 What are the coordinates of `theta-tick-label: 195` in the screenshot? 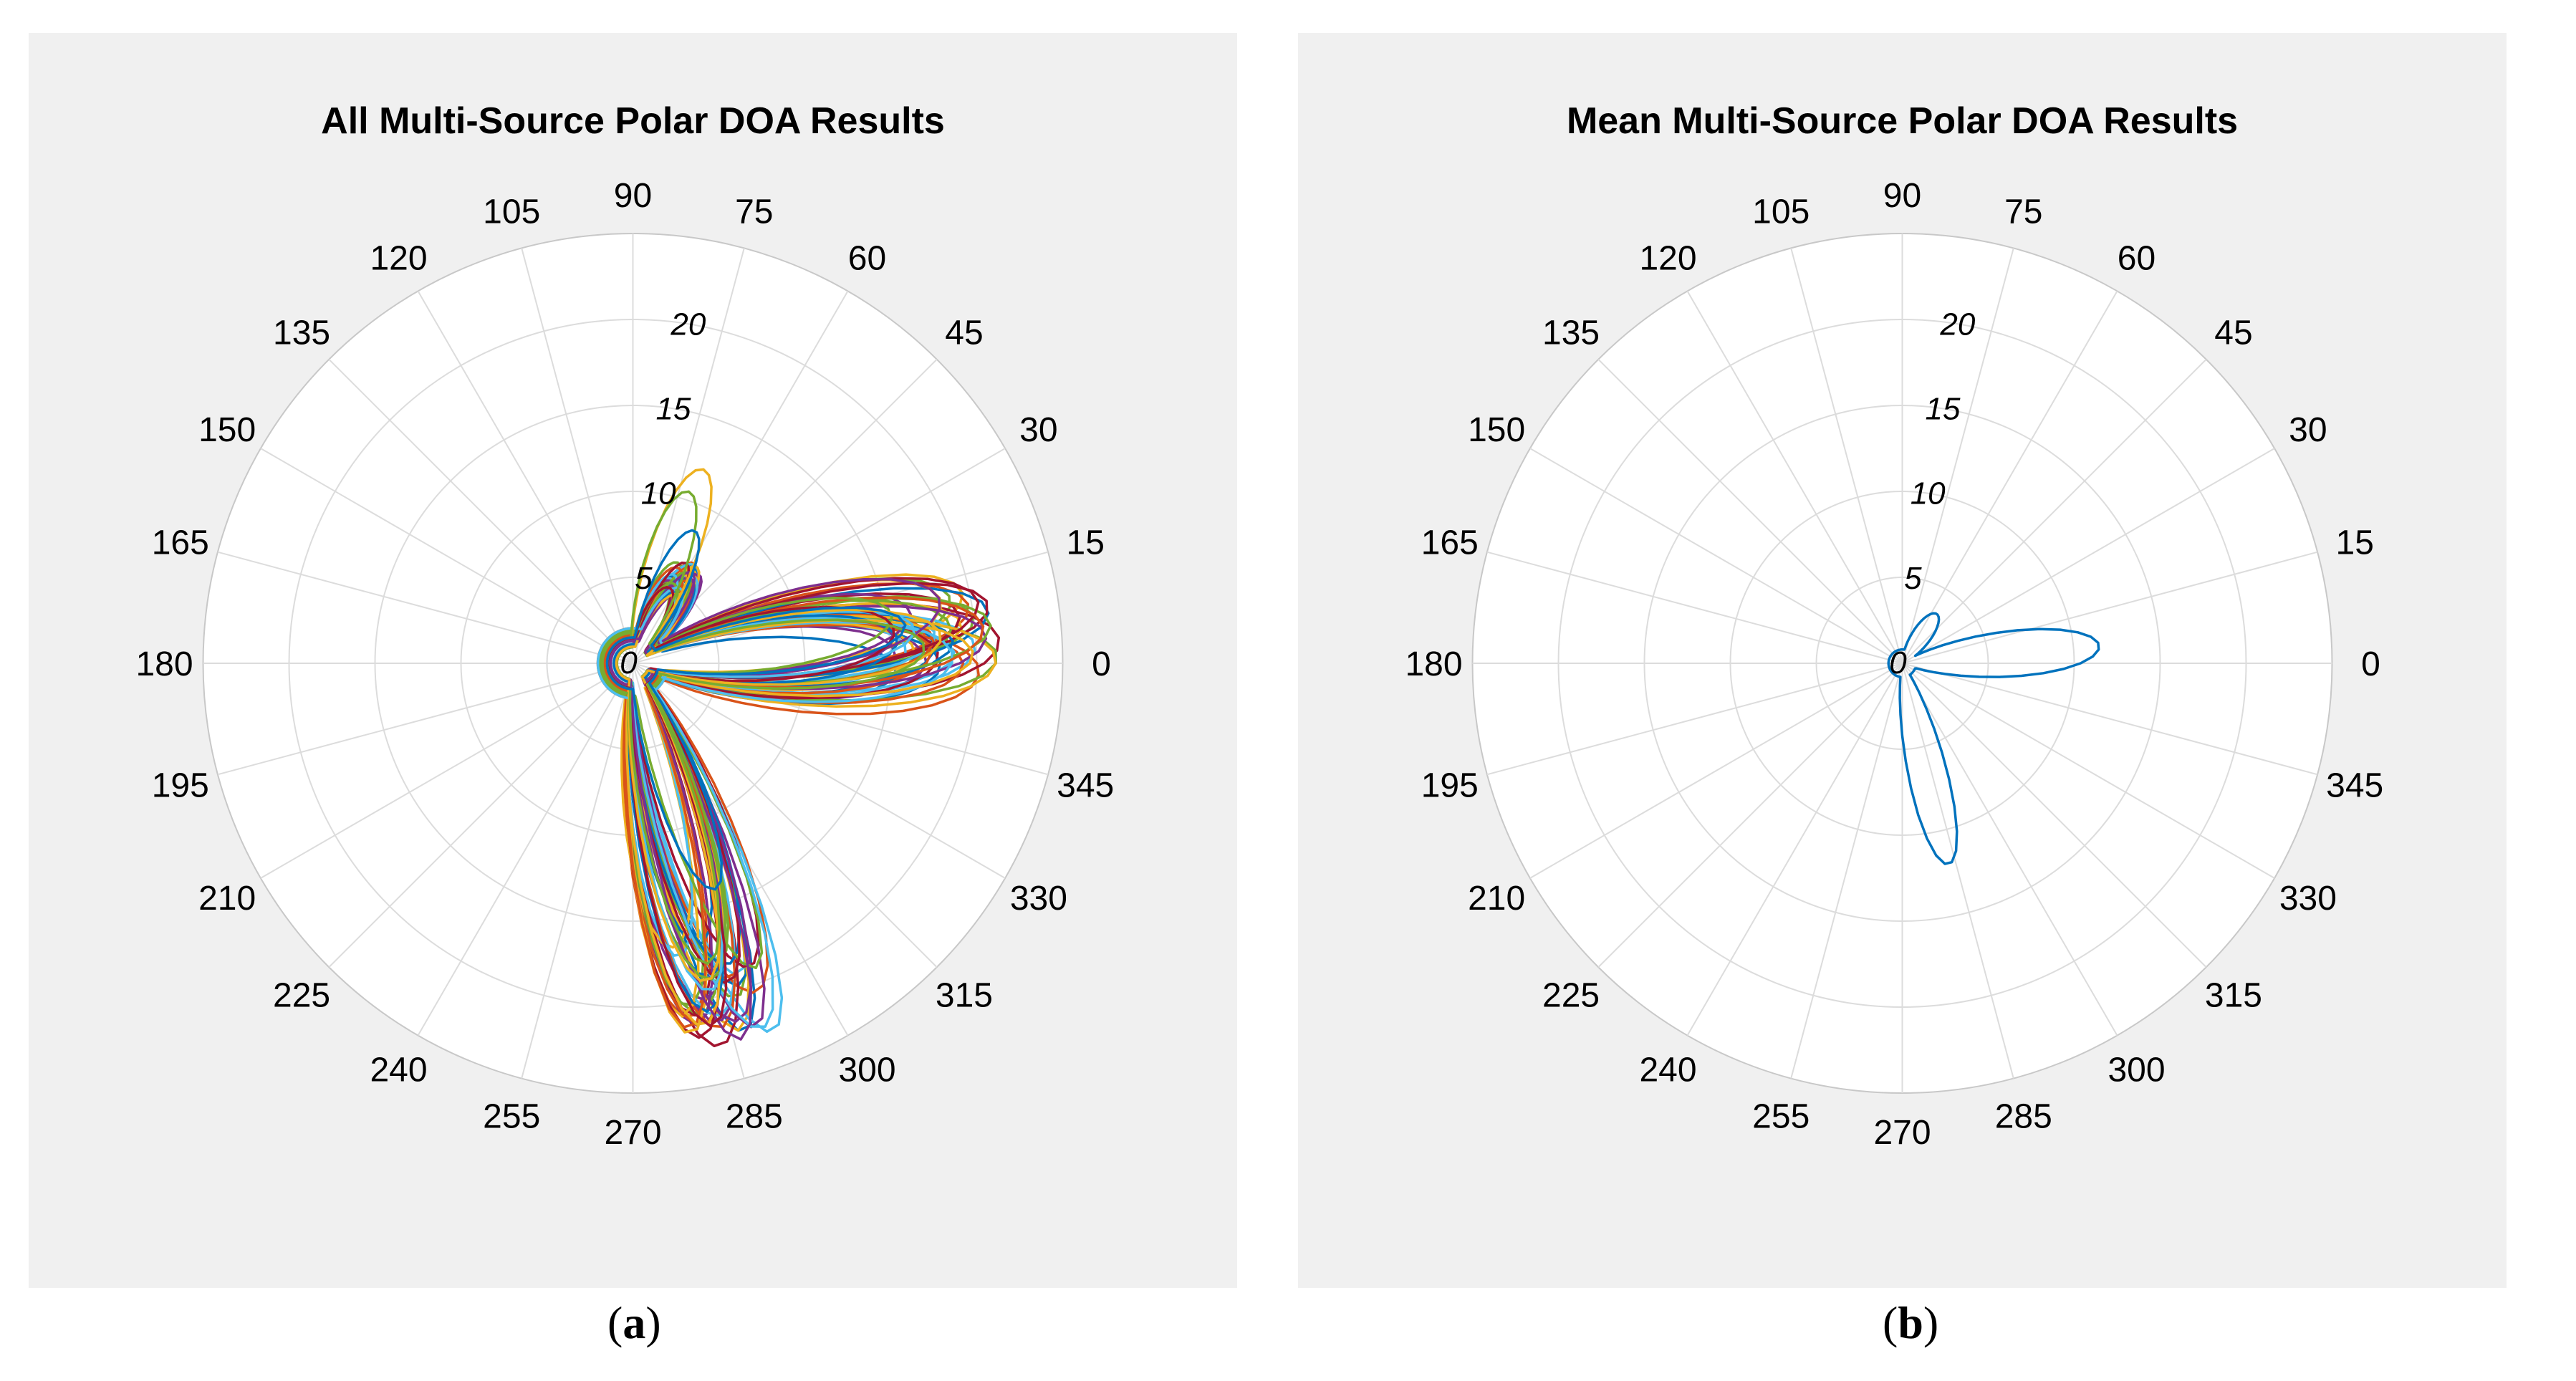 It's located at (1450, 785).